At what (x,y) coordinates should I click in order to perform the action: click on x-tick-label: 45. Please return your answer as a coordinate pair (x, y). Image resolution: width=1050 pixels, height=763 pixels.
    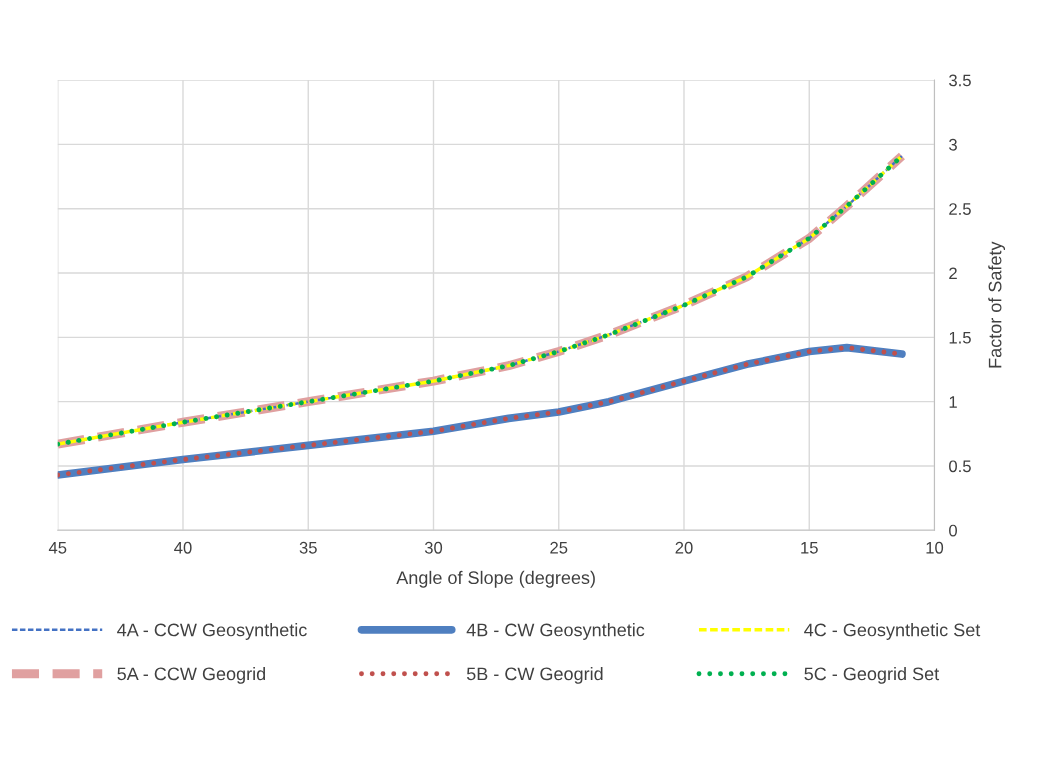
    Looking at the image, I should click on (57, 548).